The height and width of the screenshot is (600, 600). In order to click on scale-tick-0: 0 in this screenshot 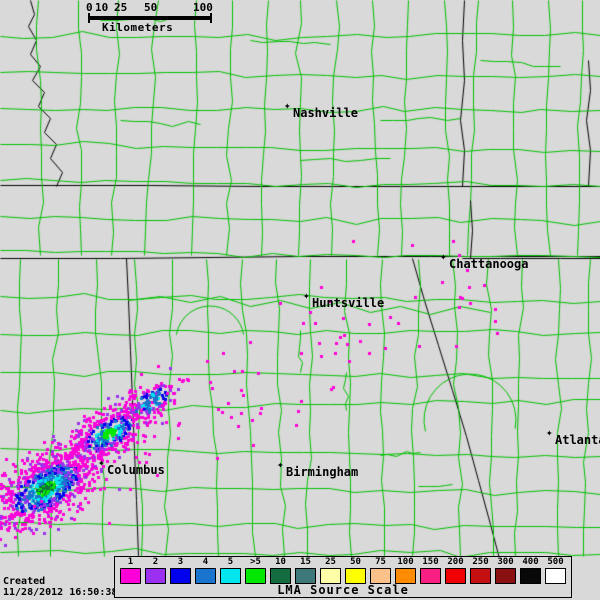, I will do `click(89, 7)`.